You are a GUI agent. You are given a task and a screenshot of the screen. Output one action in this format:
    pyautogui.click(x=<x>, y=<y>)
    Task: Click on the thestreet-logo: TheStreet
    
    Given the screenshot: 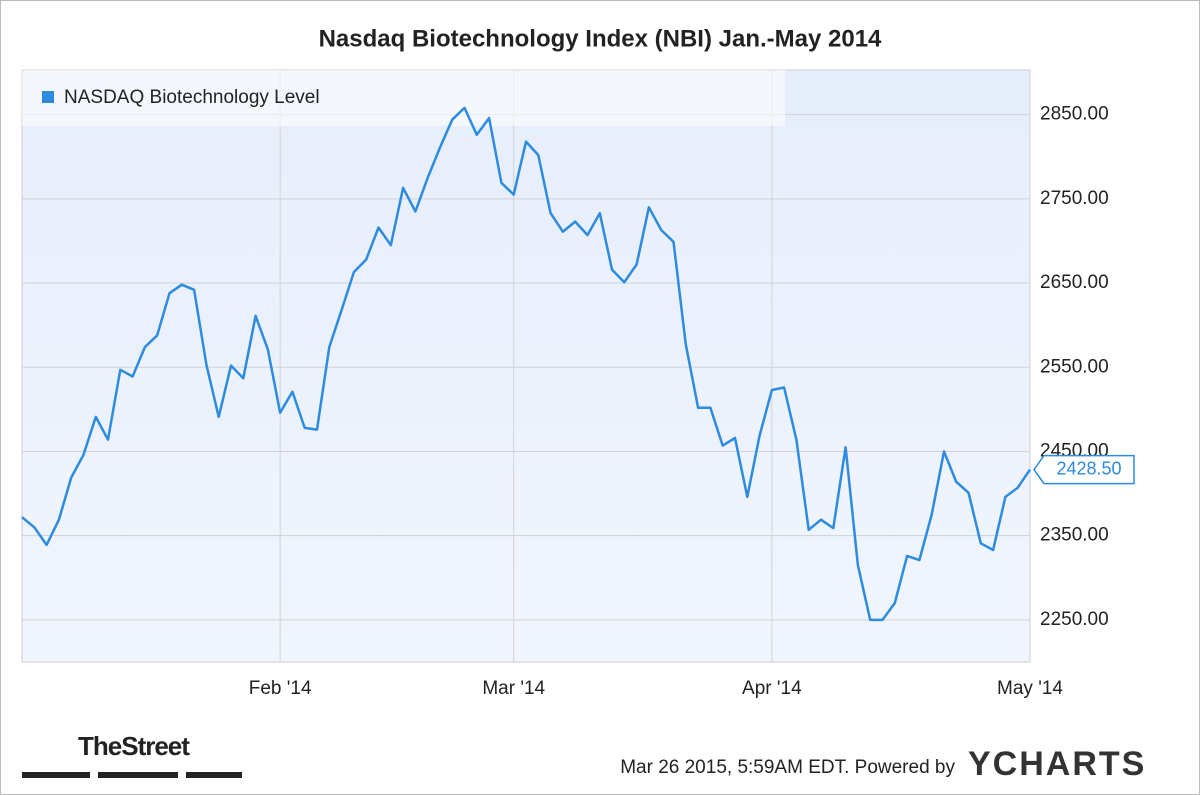 What is the action you would take?
    pyautogui.click(x=132, y=754)
    